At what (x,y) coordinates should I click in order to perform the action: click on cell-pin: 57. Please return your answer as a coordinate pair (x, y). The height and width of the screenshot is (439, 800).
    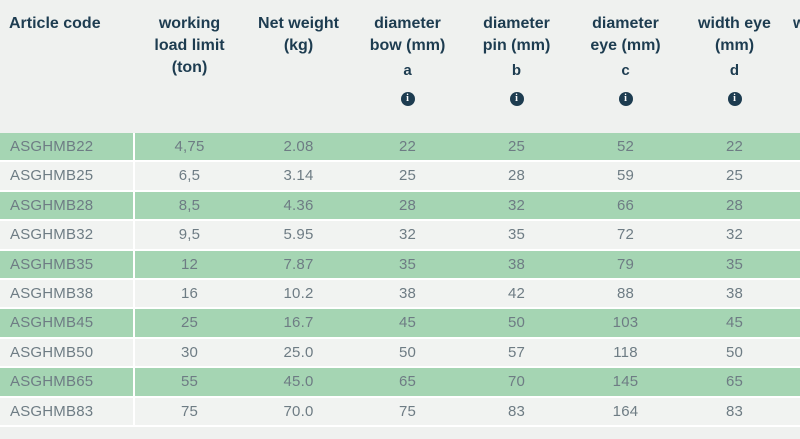
    Looking at the image, I should click on (516, 352).